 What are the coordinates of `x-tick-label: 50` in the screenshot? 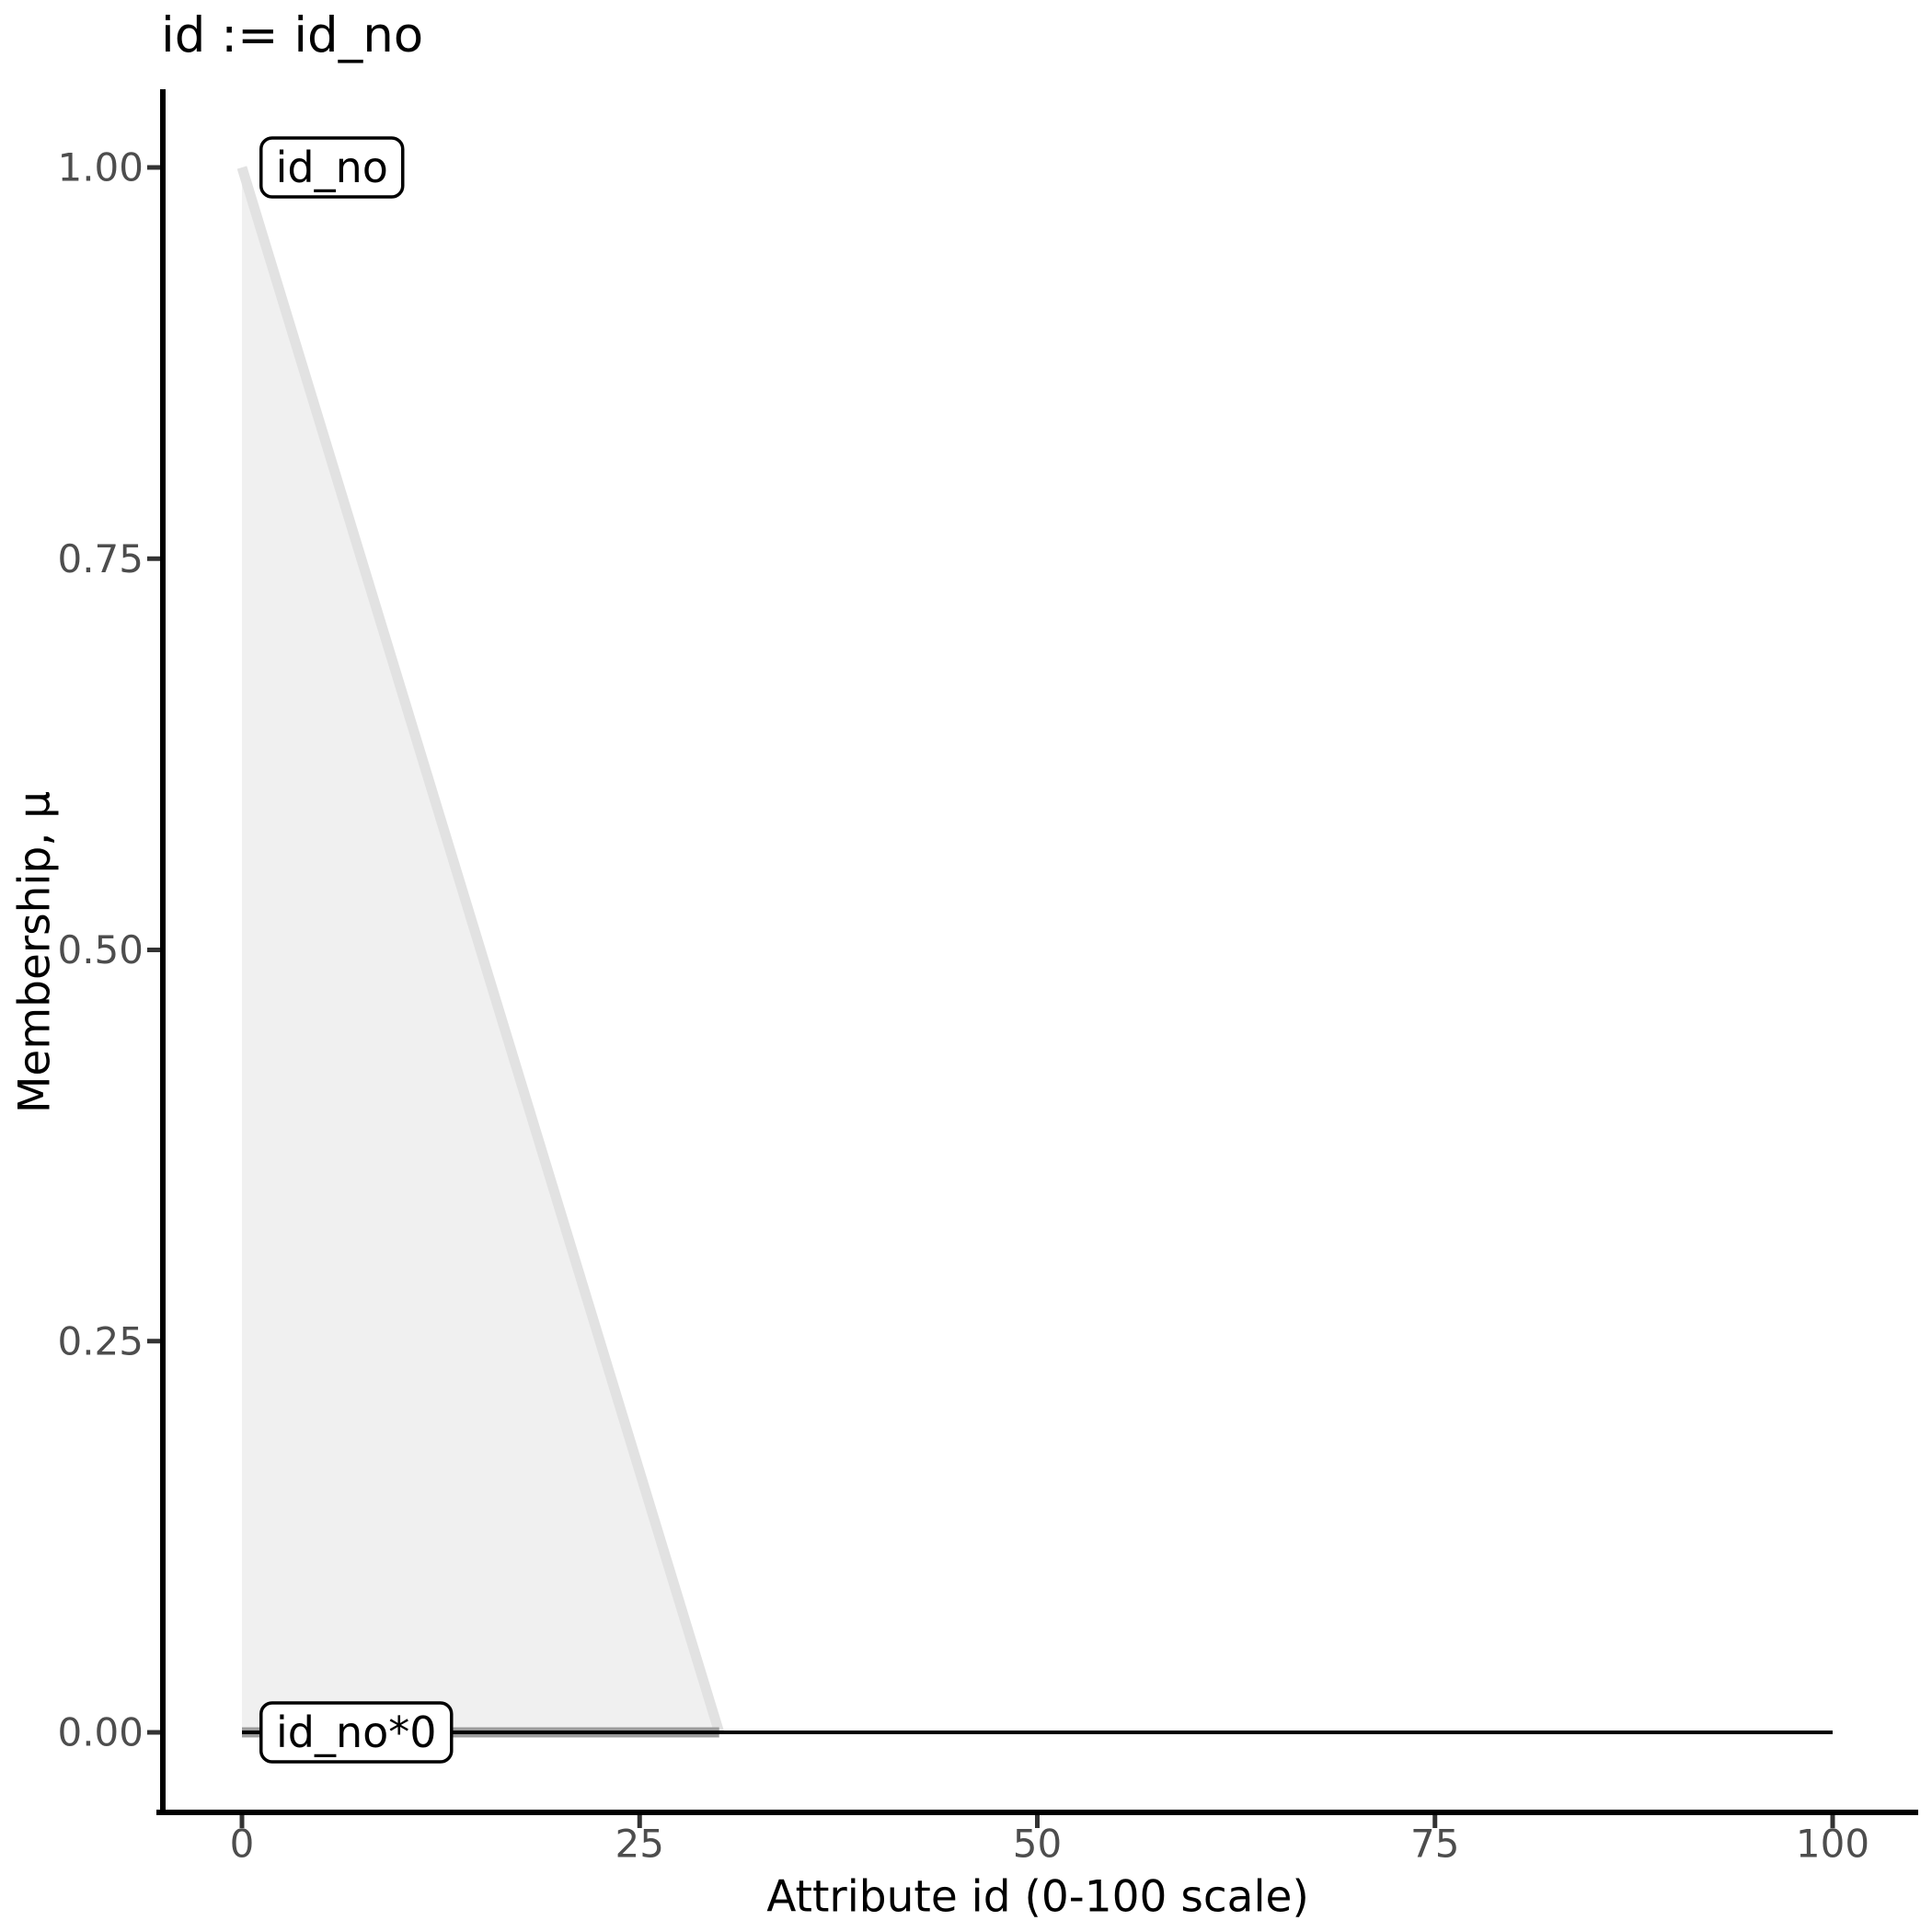 It's located at (1037, 1844).